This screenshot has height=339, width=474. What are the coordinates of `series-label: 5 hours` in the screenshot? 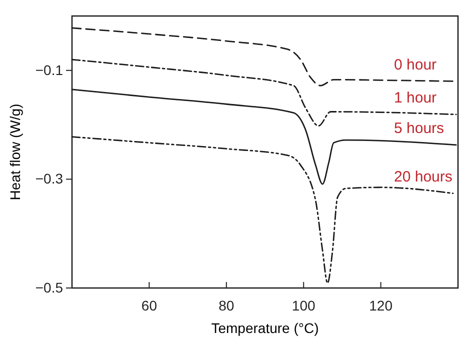 It's located at (419, 128).